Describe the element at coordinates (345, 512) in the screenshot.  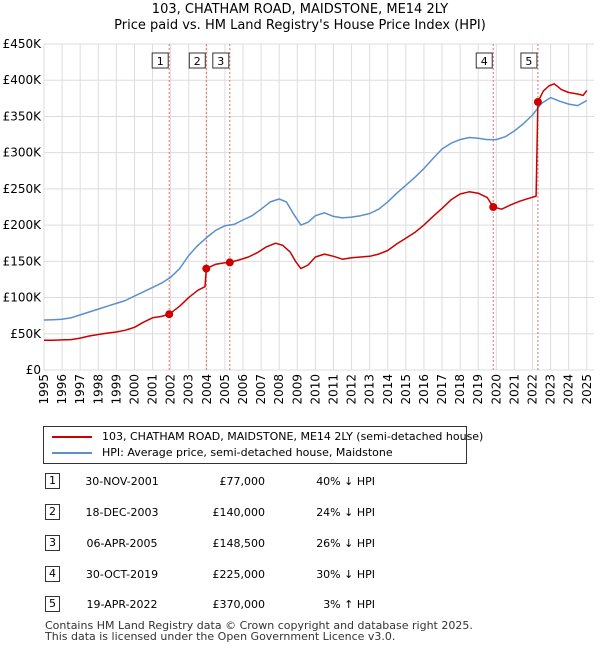
I see `row-hpi: 24% ↓ HPI` at that location.